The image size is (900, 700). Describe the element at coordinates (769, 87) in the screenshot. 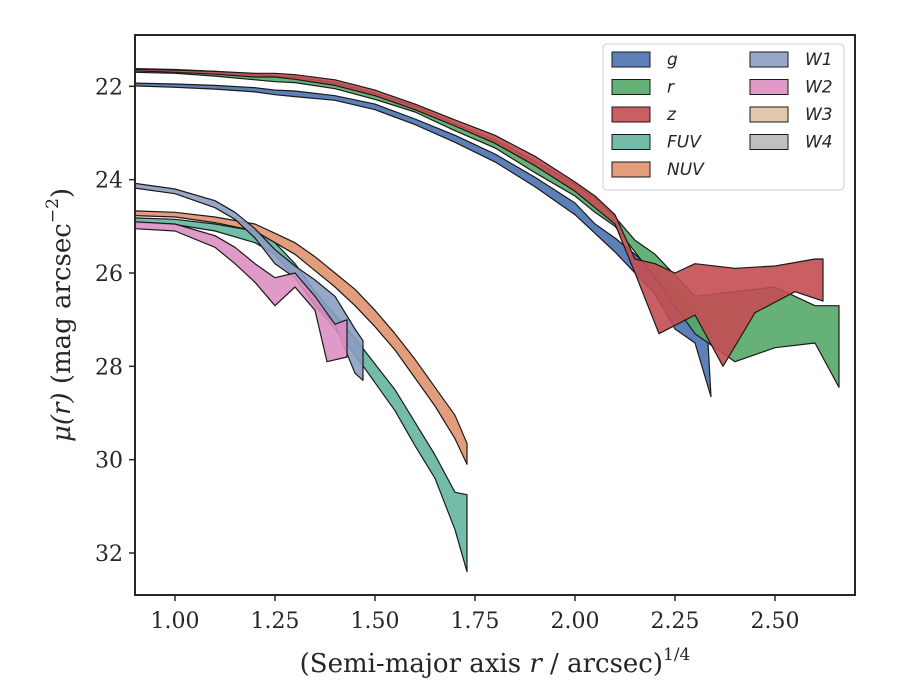

I see `legend-swatch-w2` at that location.